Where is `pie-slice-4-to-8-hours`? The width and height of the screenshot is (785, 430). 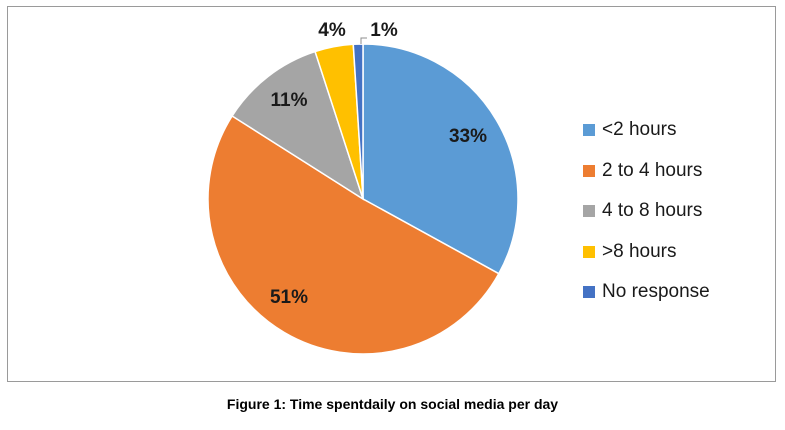
pie-slice-4-to-8-hours is located at coordinates (298, 125).